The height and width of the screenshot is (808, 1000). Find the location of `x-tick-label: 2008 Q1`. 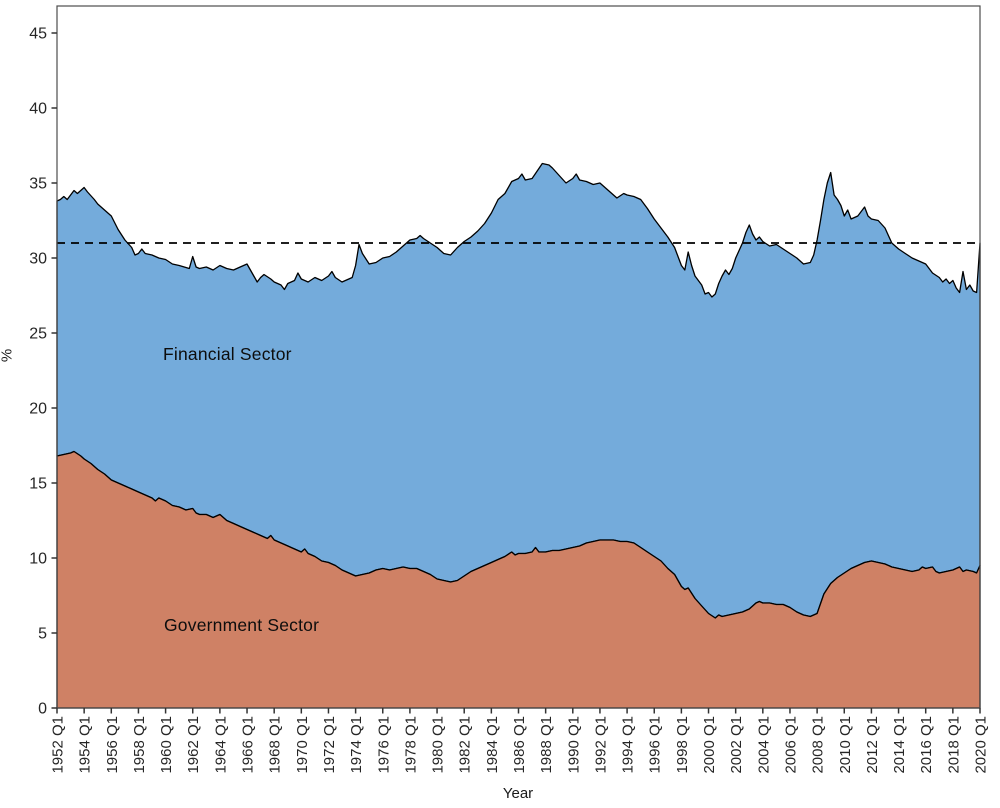

x-tick-label: 2008 Q1 is located at coordinates (818, 745).